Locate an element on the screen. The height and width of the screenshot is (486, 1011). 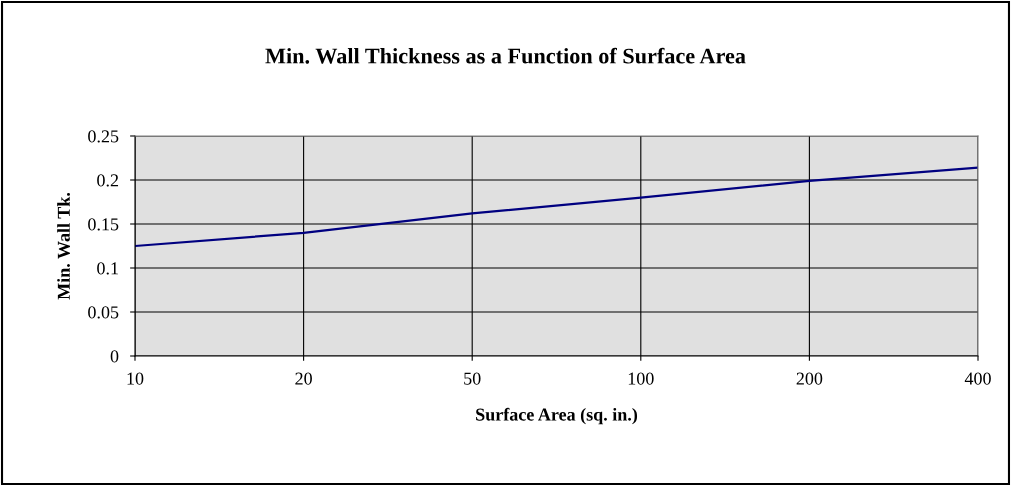
y-axis-title: Min. Wall Tk. is located at coordinates (63, 246).